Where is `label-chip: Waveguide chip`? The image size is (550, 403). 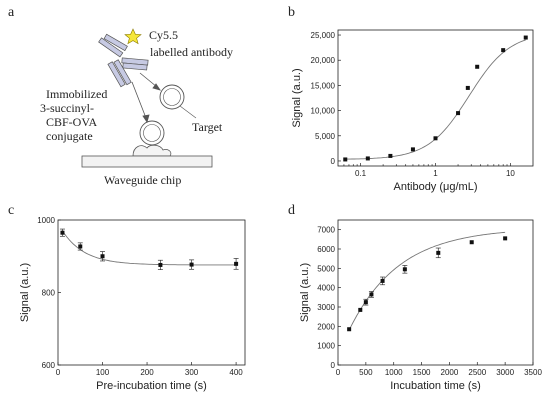 label-chip: Waveguide chip is located at coordinates (142, 180).